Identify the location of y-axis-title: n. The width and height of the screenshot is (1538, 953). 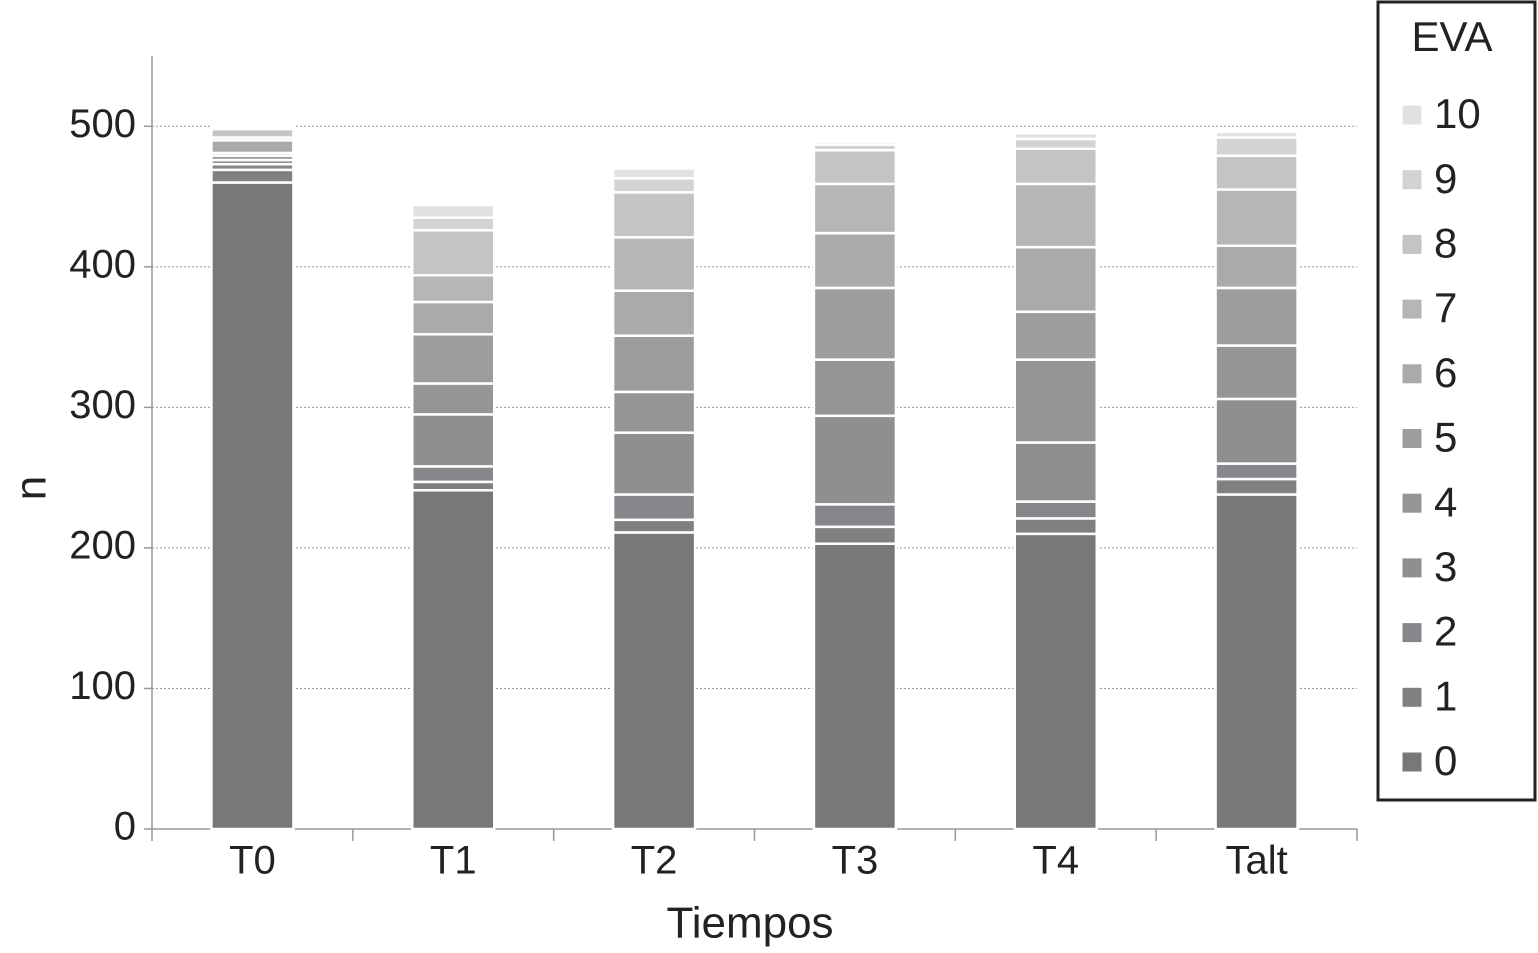
(31, 488).